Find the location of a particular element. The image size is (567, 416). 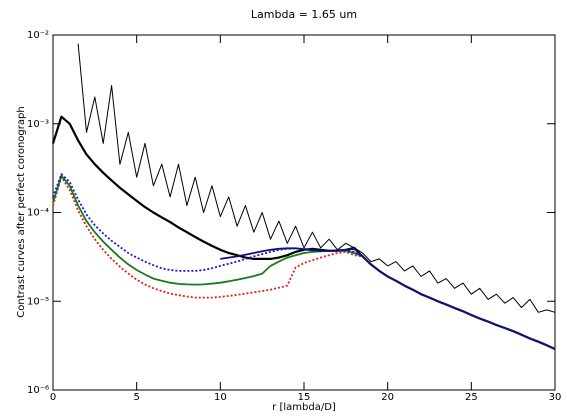

x-tick-label: 10 is located at coordinates (220, 397).